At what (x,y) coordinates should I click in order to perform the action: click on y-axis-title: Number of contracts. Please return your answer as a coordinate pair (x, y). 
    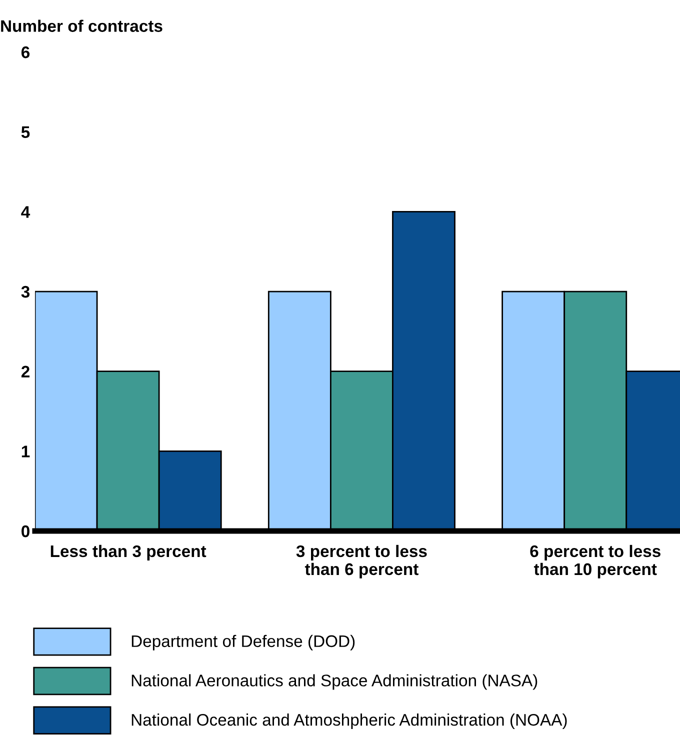
    Looking at the image, I should click on (81, 26).